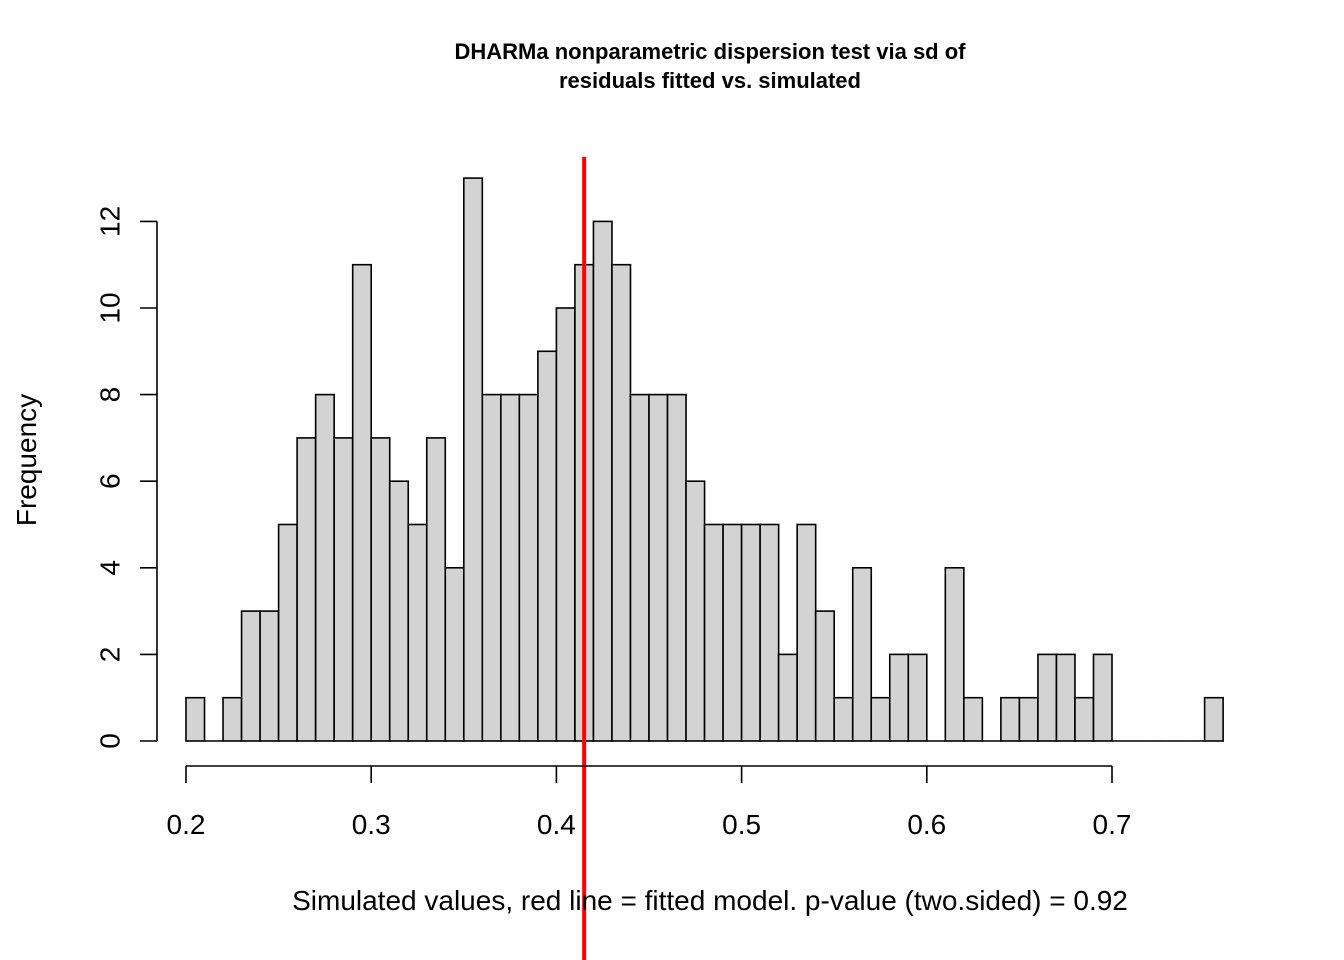 This screenshot has width=1344, height=960. I want to click on y-tick-label: 6, so click(109, 481).